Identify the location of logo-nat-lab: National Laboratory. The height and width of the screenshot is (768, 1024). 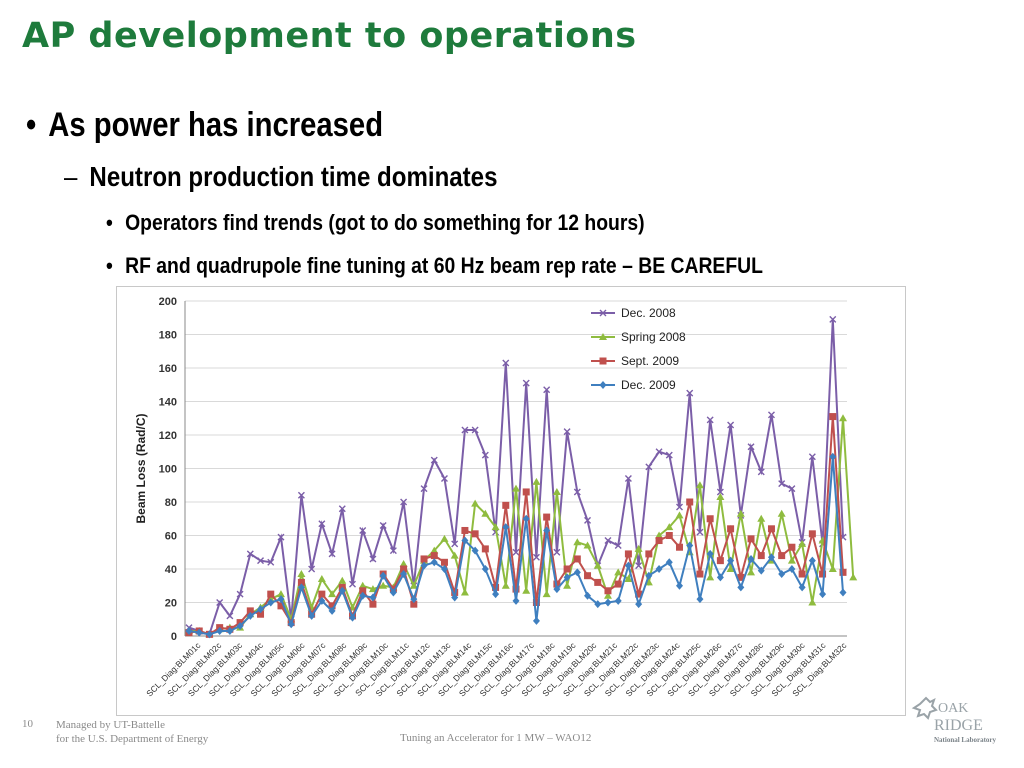
(965, 740).